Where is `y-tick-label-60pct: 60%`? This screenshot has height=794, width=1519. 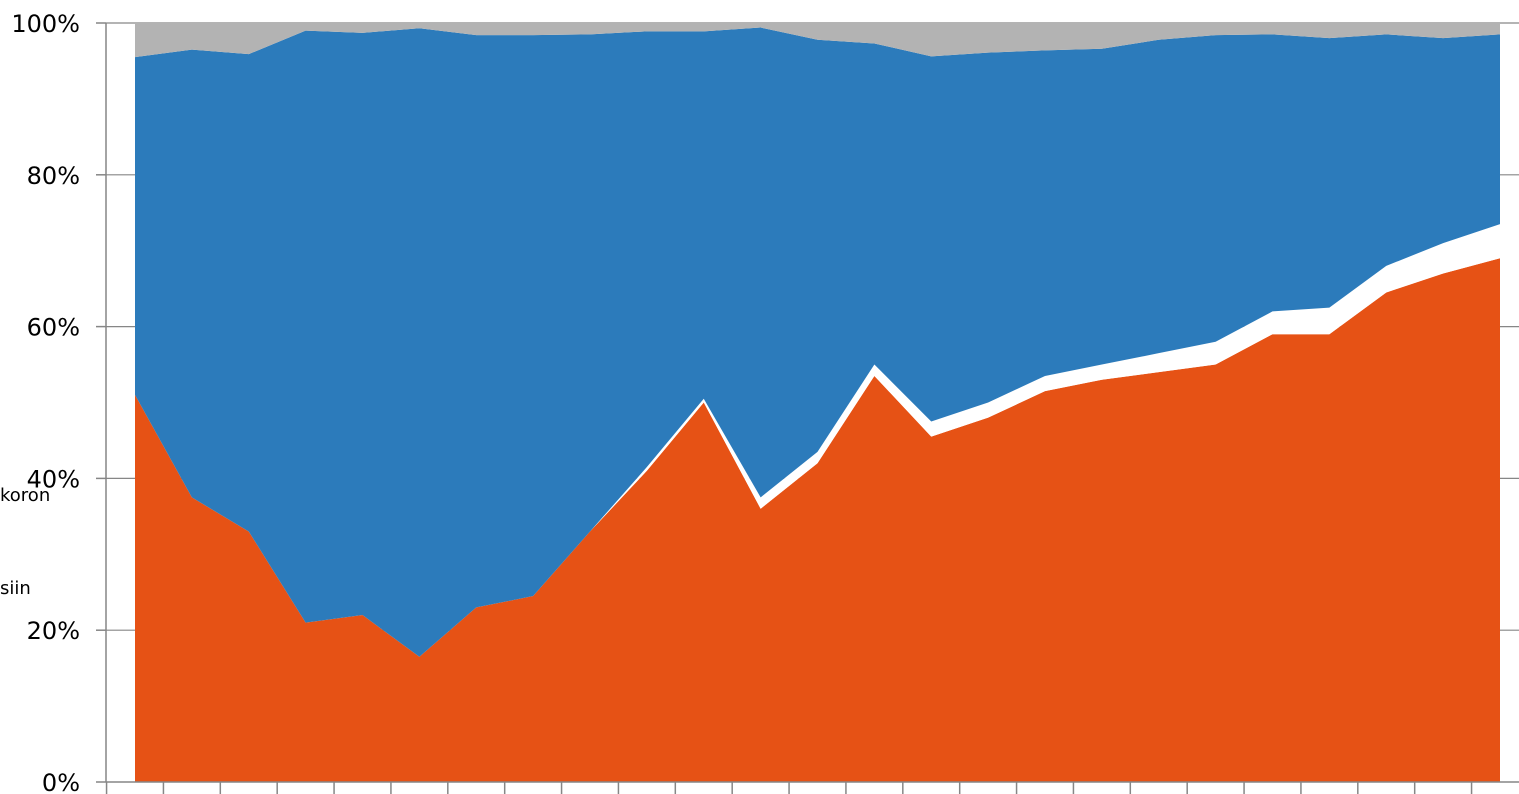 y-tick-label-60pct: 60% is located at coordinates (53, 328).